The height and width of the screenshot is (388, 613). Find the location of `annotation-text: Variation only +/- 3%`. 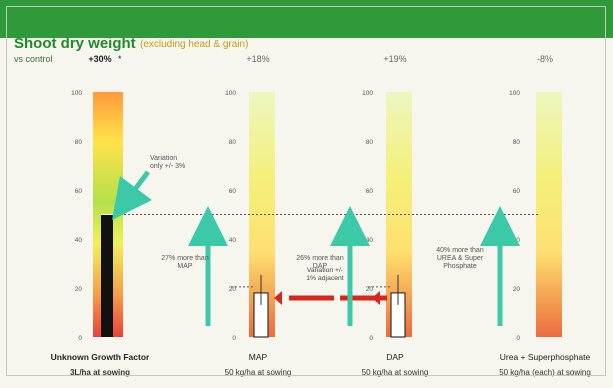

annotation-text: Variation only +/- 3% is located at coordinates (167, 162).